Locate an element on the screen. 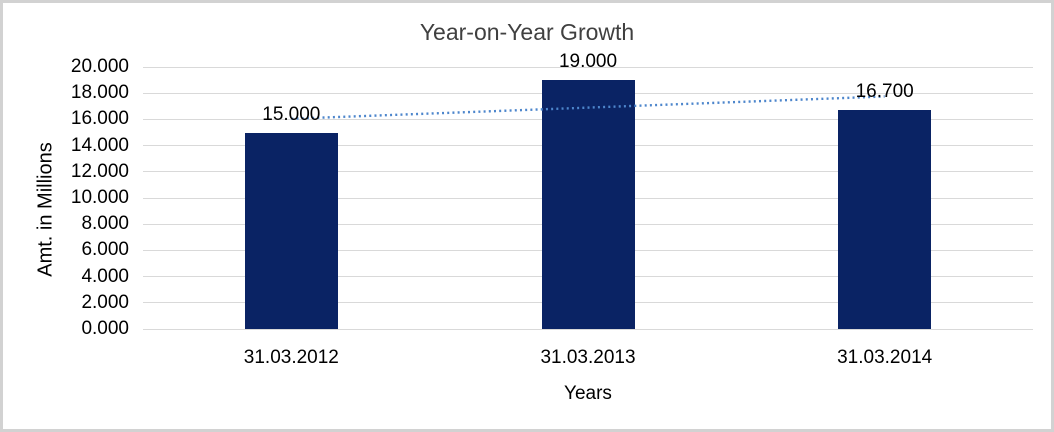  trendline is located at coordinates (588, 107).